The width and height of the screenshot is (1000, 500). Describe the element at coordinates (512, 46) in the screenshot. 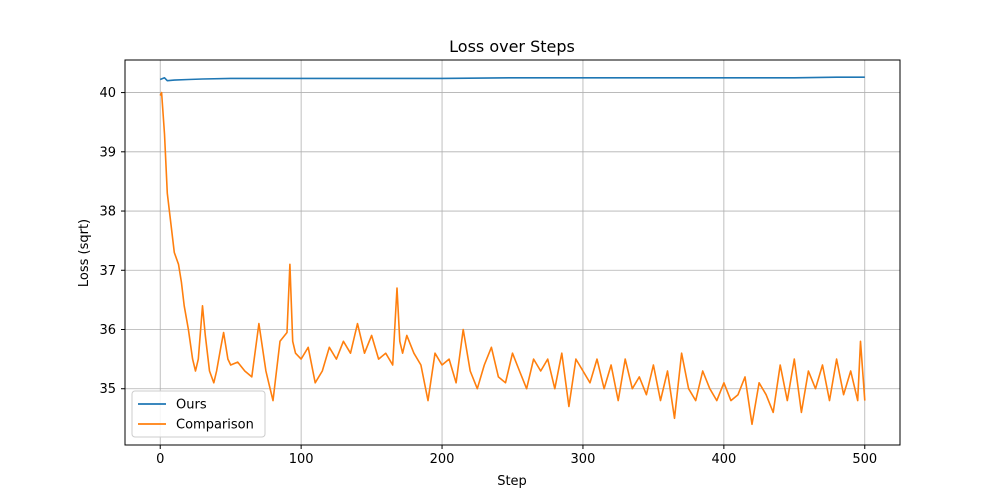

I see `chart-title: Loss over Steps` at that location.